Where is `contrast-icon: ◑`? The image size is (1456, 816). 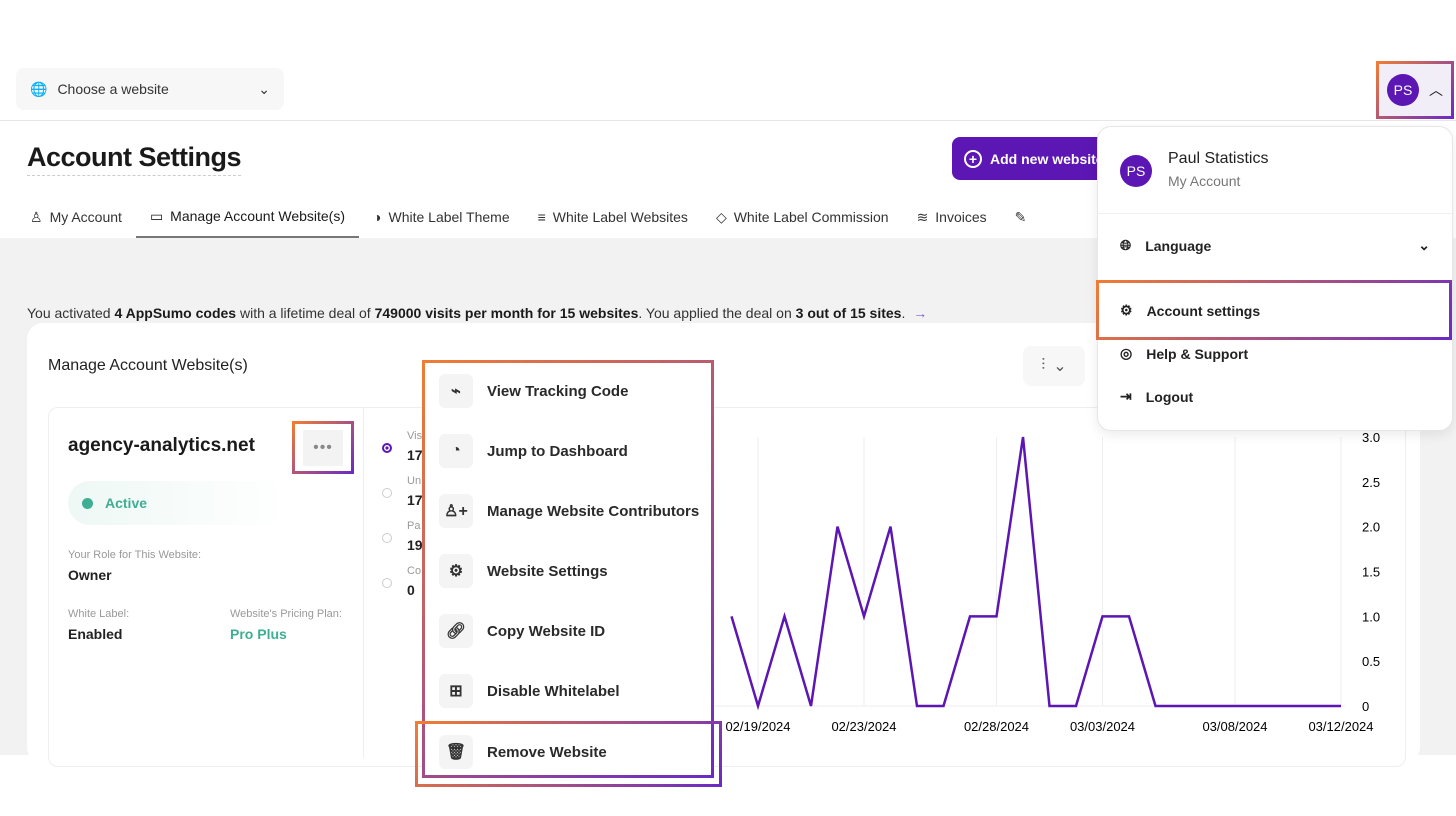 contrast-icon: ◑ is located at coordinates (377, 217).